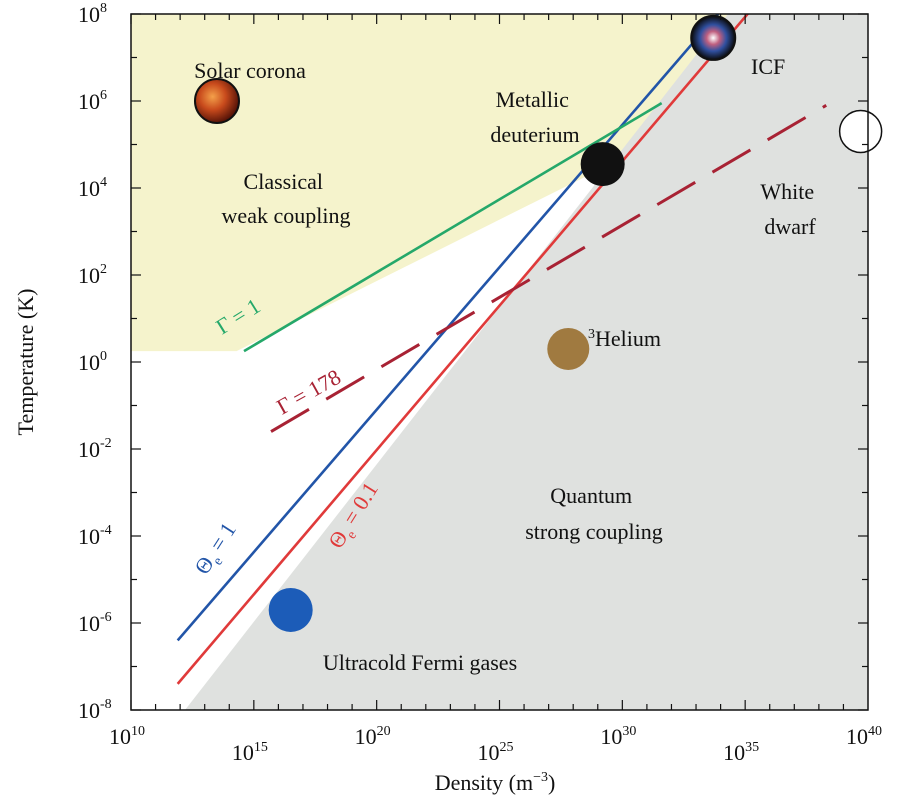 This screenshot has height=807, width=917. I want to click on x-tick-label: 1040, so click(864, 736).